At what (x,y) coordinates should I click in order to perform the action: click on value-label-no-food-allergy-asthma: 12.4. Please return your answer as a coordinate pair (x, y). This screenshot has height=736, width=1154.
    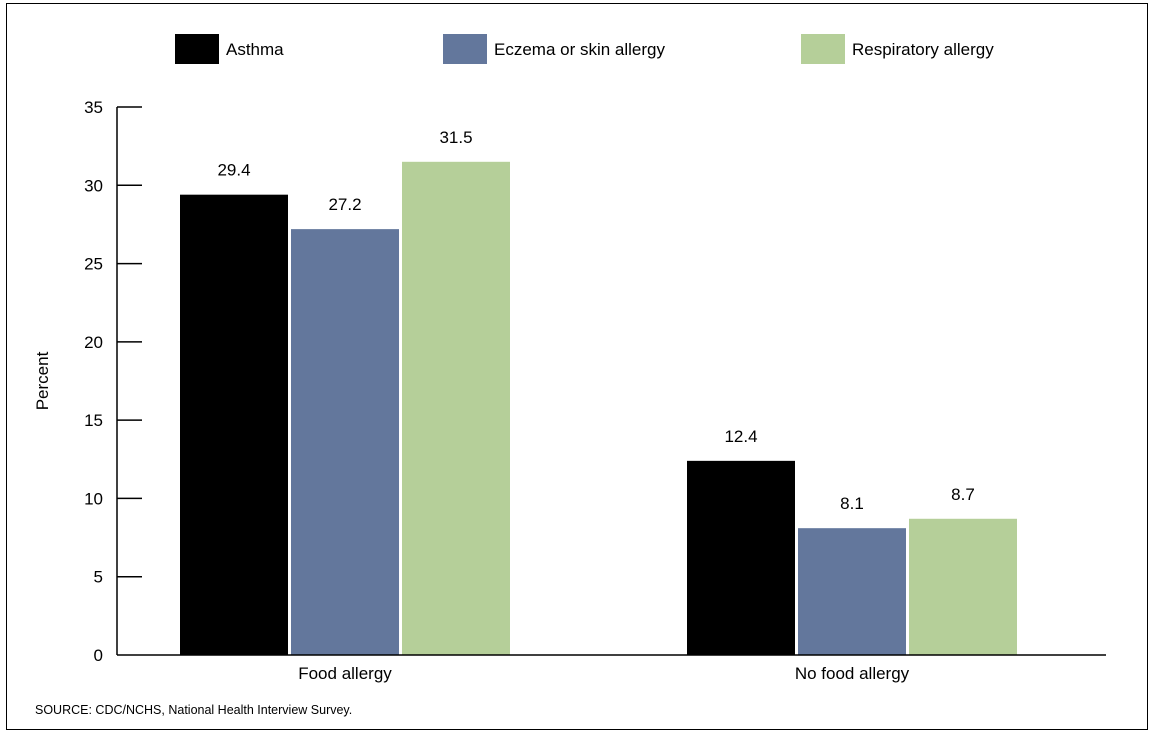
    Looking at the image, I should click on (740, 436).